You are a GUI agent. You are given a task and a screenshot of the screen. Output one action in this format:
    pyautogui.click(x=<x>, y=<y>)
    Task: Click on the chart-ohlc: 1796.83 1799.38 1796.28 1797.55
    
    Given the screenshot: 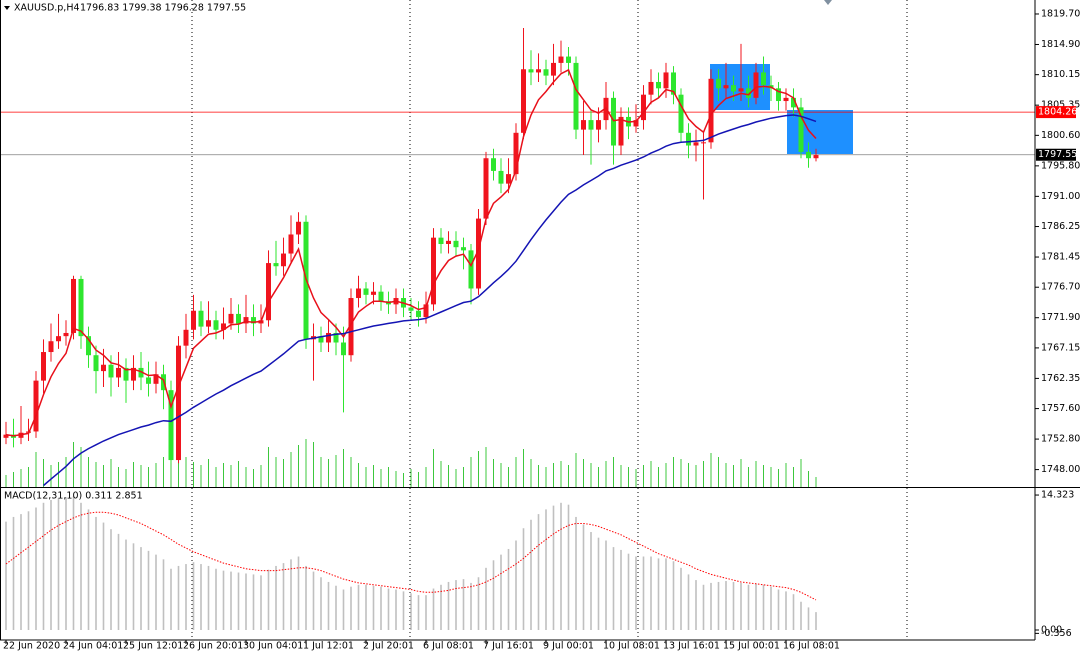 What is the action you would take?
    pyautogui.click(x=163, y=8)
    